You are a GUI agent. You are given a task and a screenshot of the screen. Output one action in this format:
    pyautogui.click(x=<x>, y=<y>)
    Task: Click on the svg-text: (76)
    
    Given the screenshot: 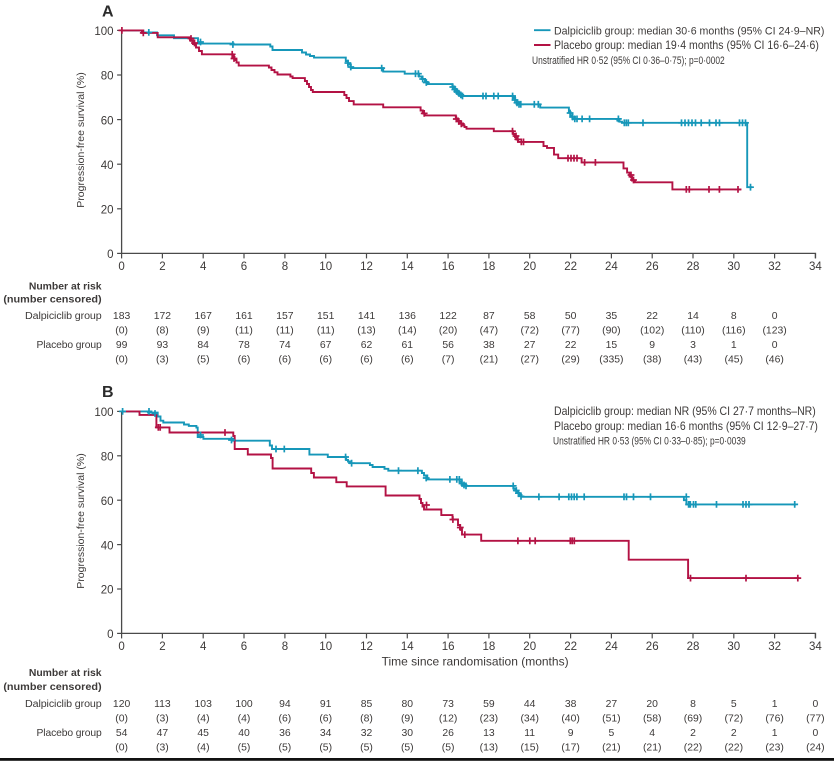 What is the action you would take?
    pyautogui.click(x=774, y=719)
    